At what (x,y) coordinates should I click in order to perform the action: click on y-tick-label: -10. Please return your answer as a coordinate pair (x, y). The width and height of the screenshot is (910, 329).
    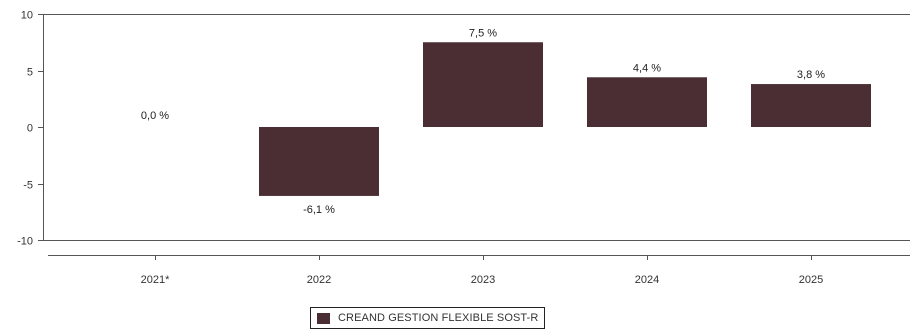
    Looking at the image, I should click on (25, 242).